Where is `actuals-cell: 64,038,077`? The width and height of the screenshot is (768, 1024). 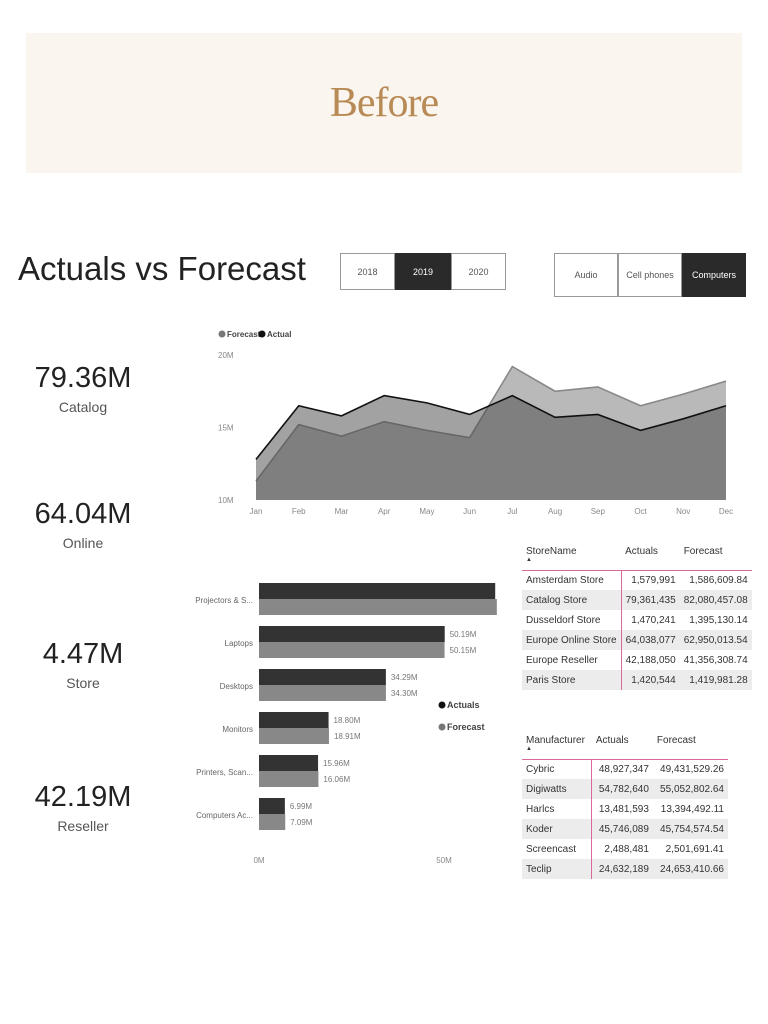
actuals-cell: 64,038,077 is located at coordinates (650, 640).